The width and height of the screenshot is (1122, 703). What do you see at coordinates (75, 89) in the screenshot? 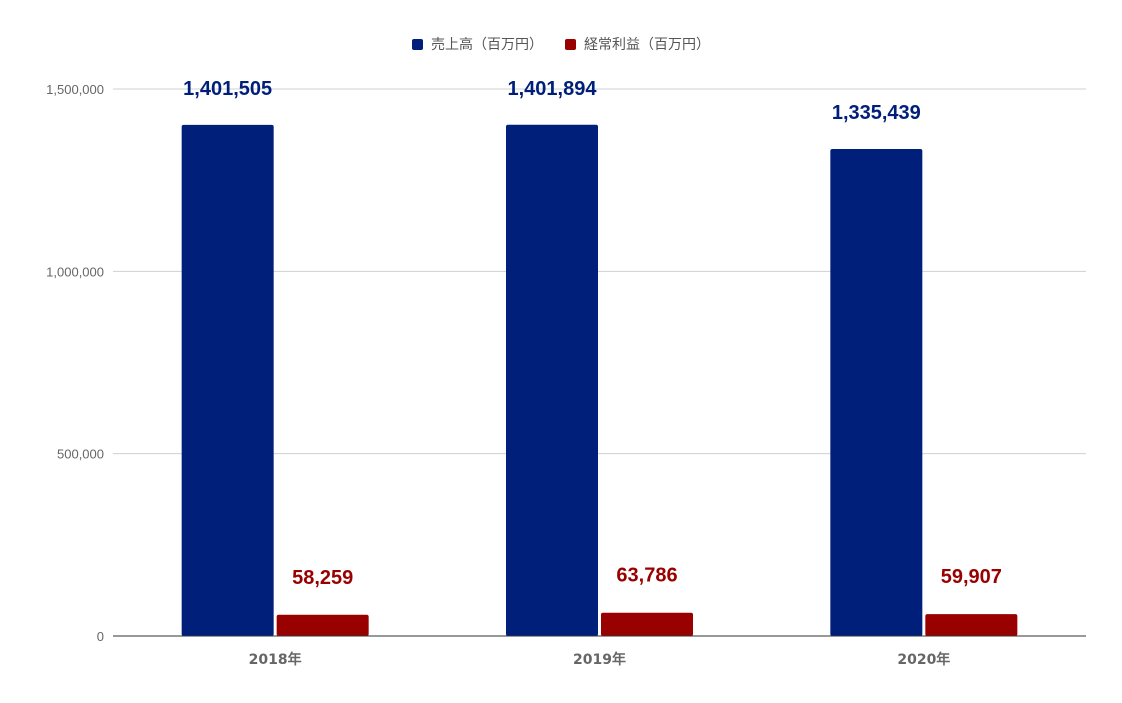
I see `y-tick-label-3: 1,500,000` at bounding box center [75, 89].